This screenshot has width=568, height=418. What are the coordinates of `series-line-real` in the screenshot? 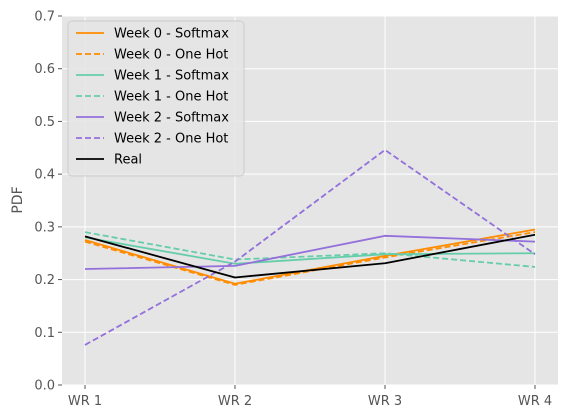 It's located at (310, 256).